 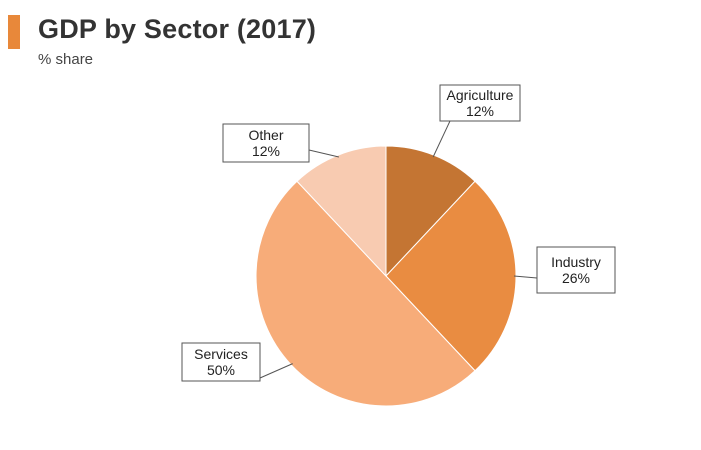 I want to click on callout-box-other, so click(x=266, y=143).